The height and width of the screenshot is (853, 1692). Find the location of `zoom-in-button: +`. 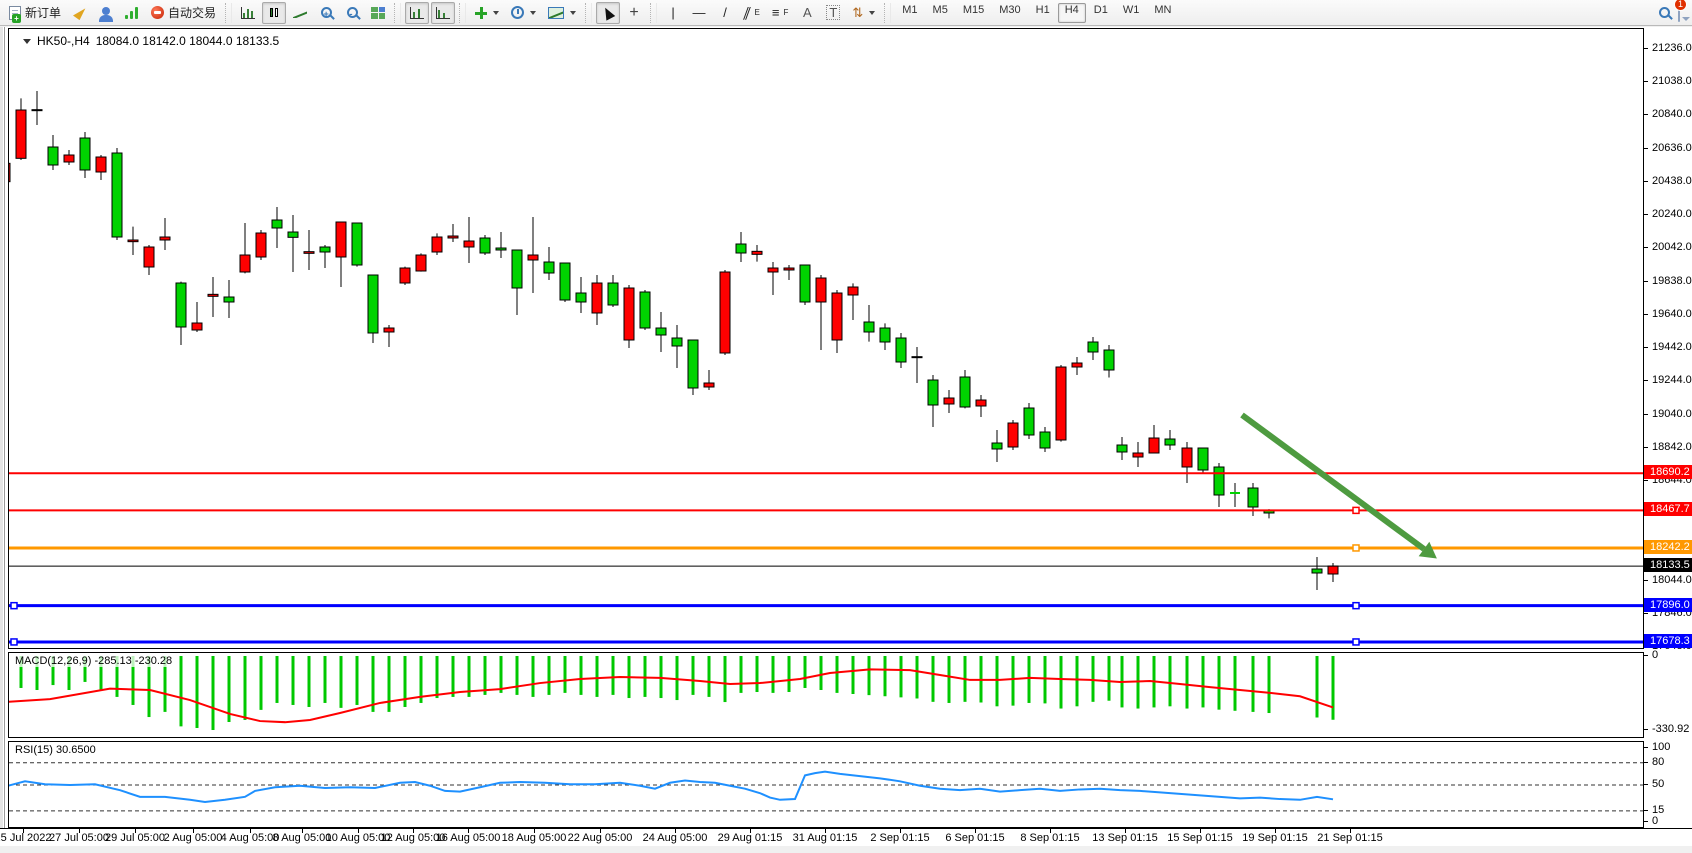

zoom-in-button: + is located at coordinates (326, 13).